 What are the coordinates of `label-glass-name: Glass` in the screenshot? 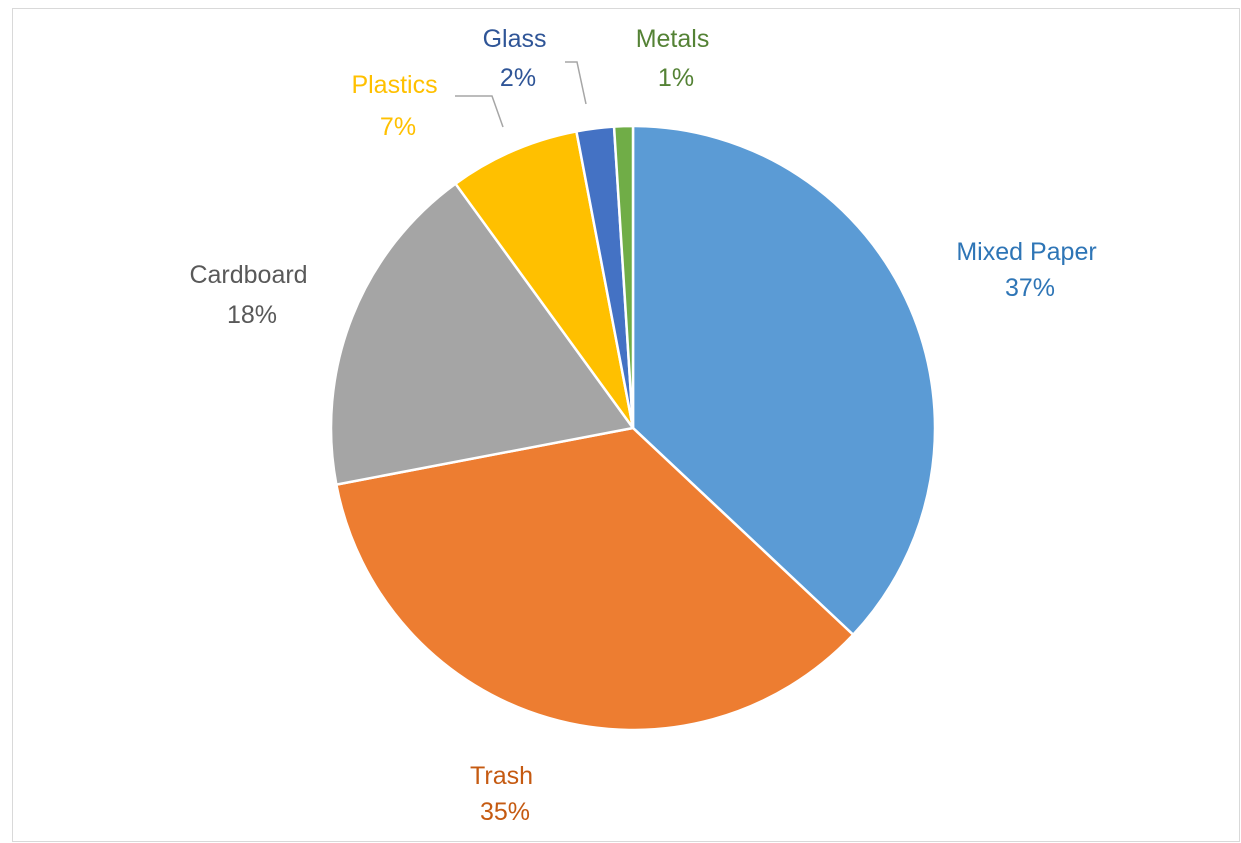 It's located at (515, 39).